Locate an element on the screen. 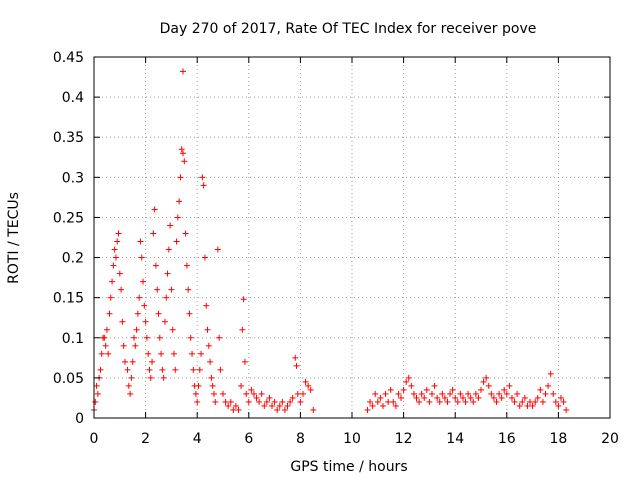 The width and height of the screenshot is (640, 480). x-tick-label: 12 is located at coordinates (404, 439).